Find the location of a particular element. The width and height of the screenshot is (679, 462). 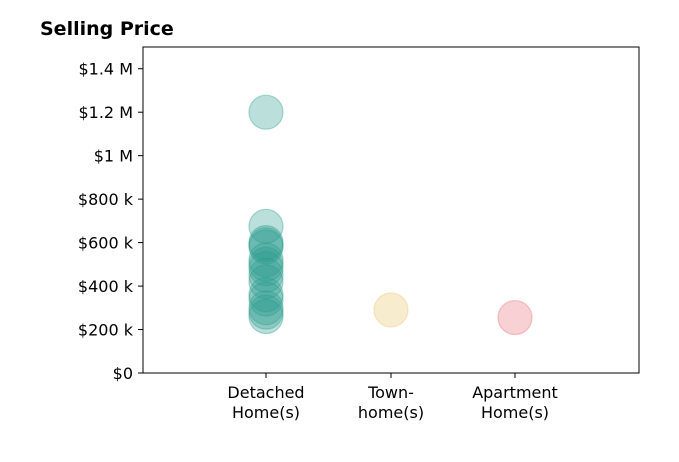

x-tick-label-line: Apartment is located at coordinates (515, 392).